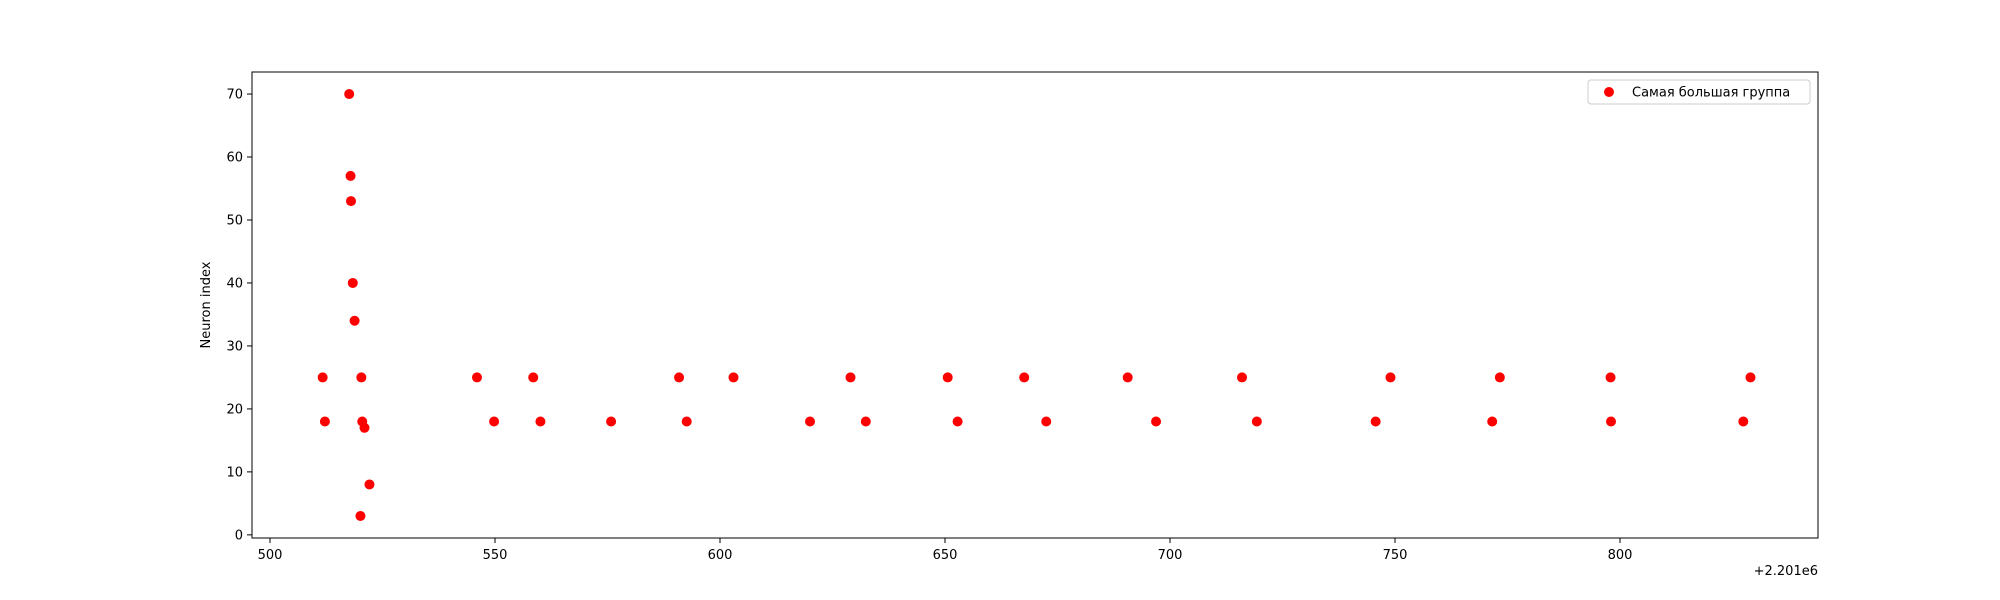 The width and height of the screenshot is (2000, 600). I want to click on legend-marker, so click(1609, 92).